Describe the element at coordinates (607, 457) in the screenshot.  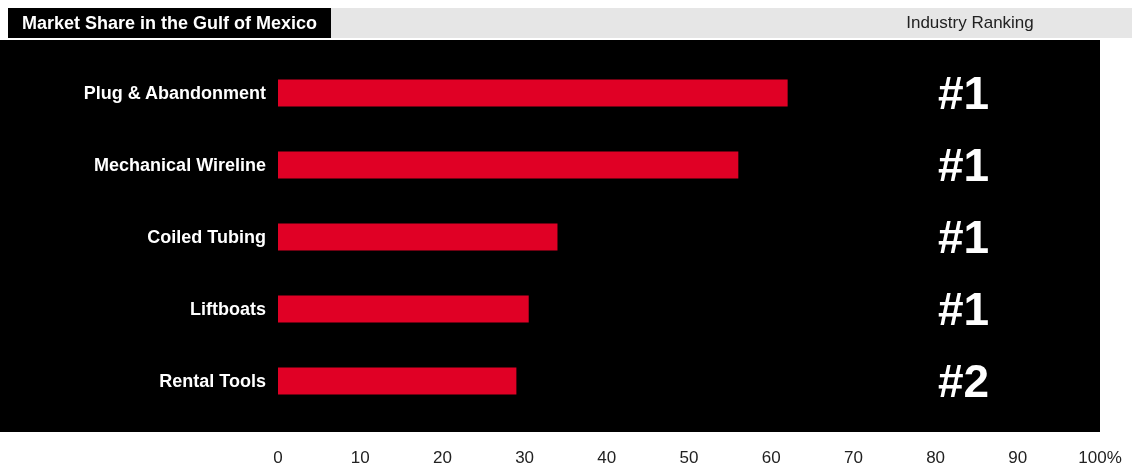
I see `x-tick-label: 40` at that location.